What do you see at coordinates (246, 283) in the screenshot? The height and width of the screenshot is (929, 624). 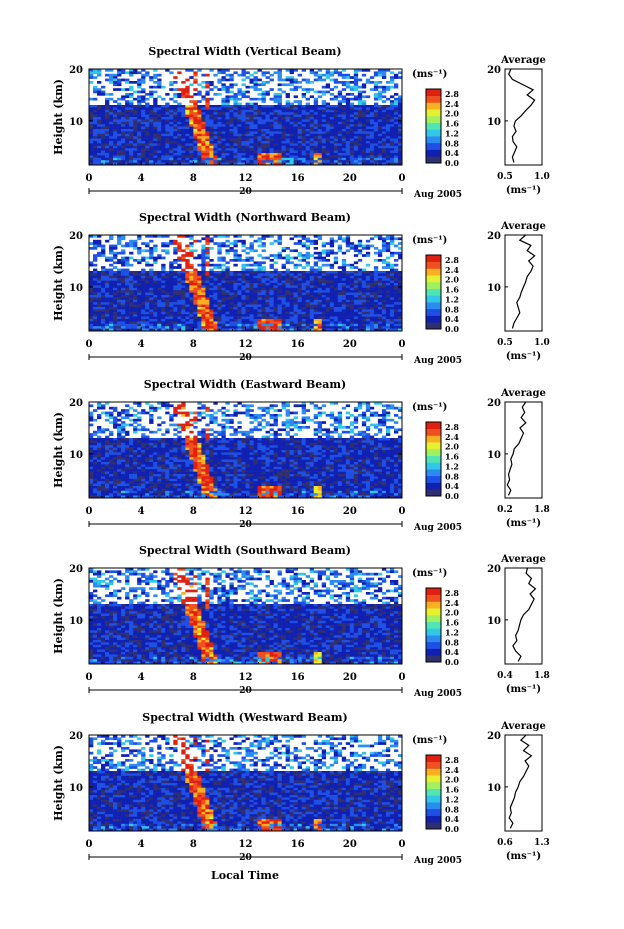 I see `heatmap` at bounding box center [246, 283].